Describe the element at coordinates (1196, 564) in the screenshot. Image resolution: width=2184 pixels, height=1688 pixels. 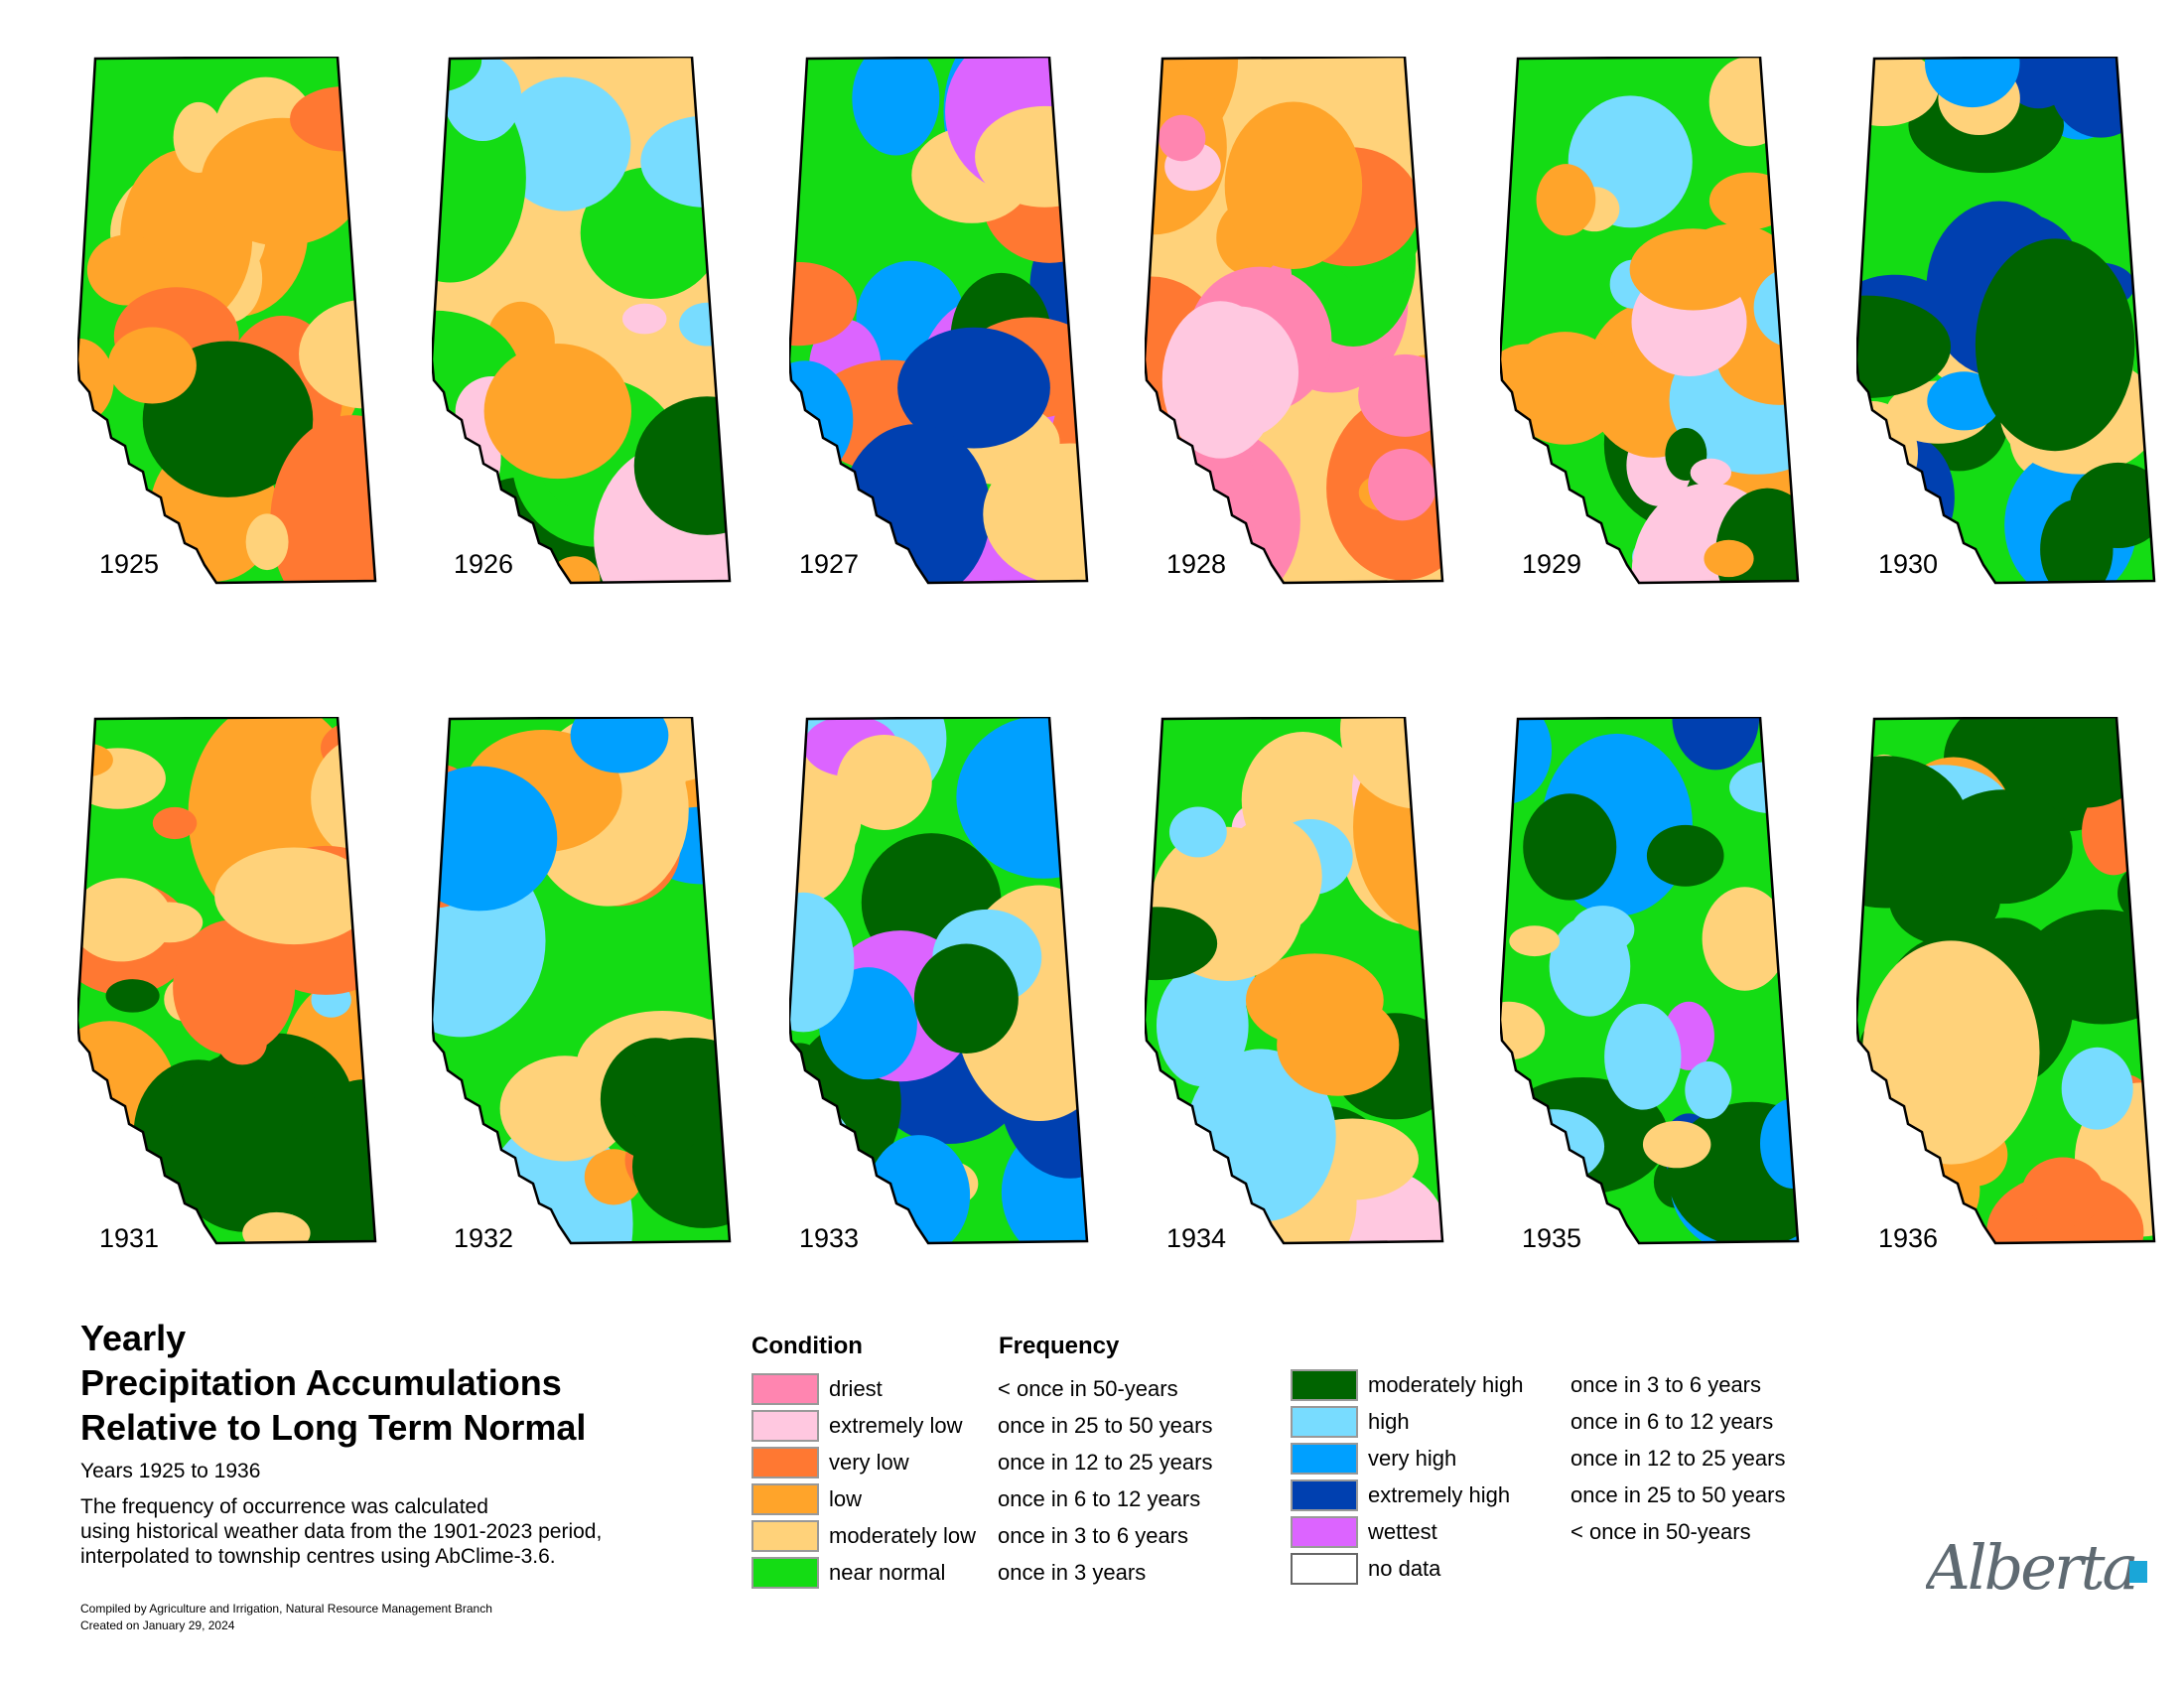
I see `year-label: 1928` at that location.